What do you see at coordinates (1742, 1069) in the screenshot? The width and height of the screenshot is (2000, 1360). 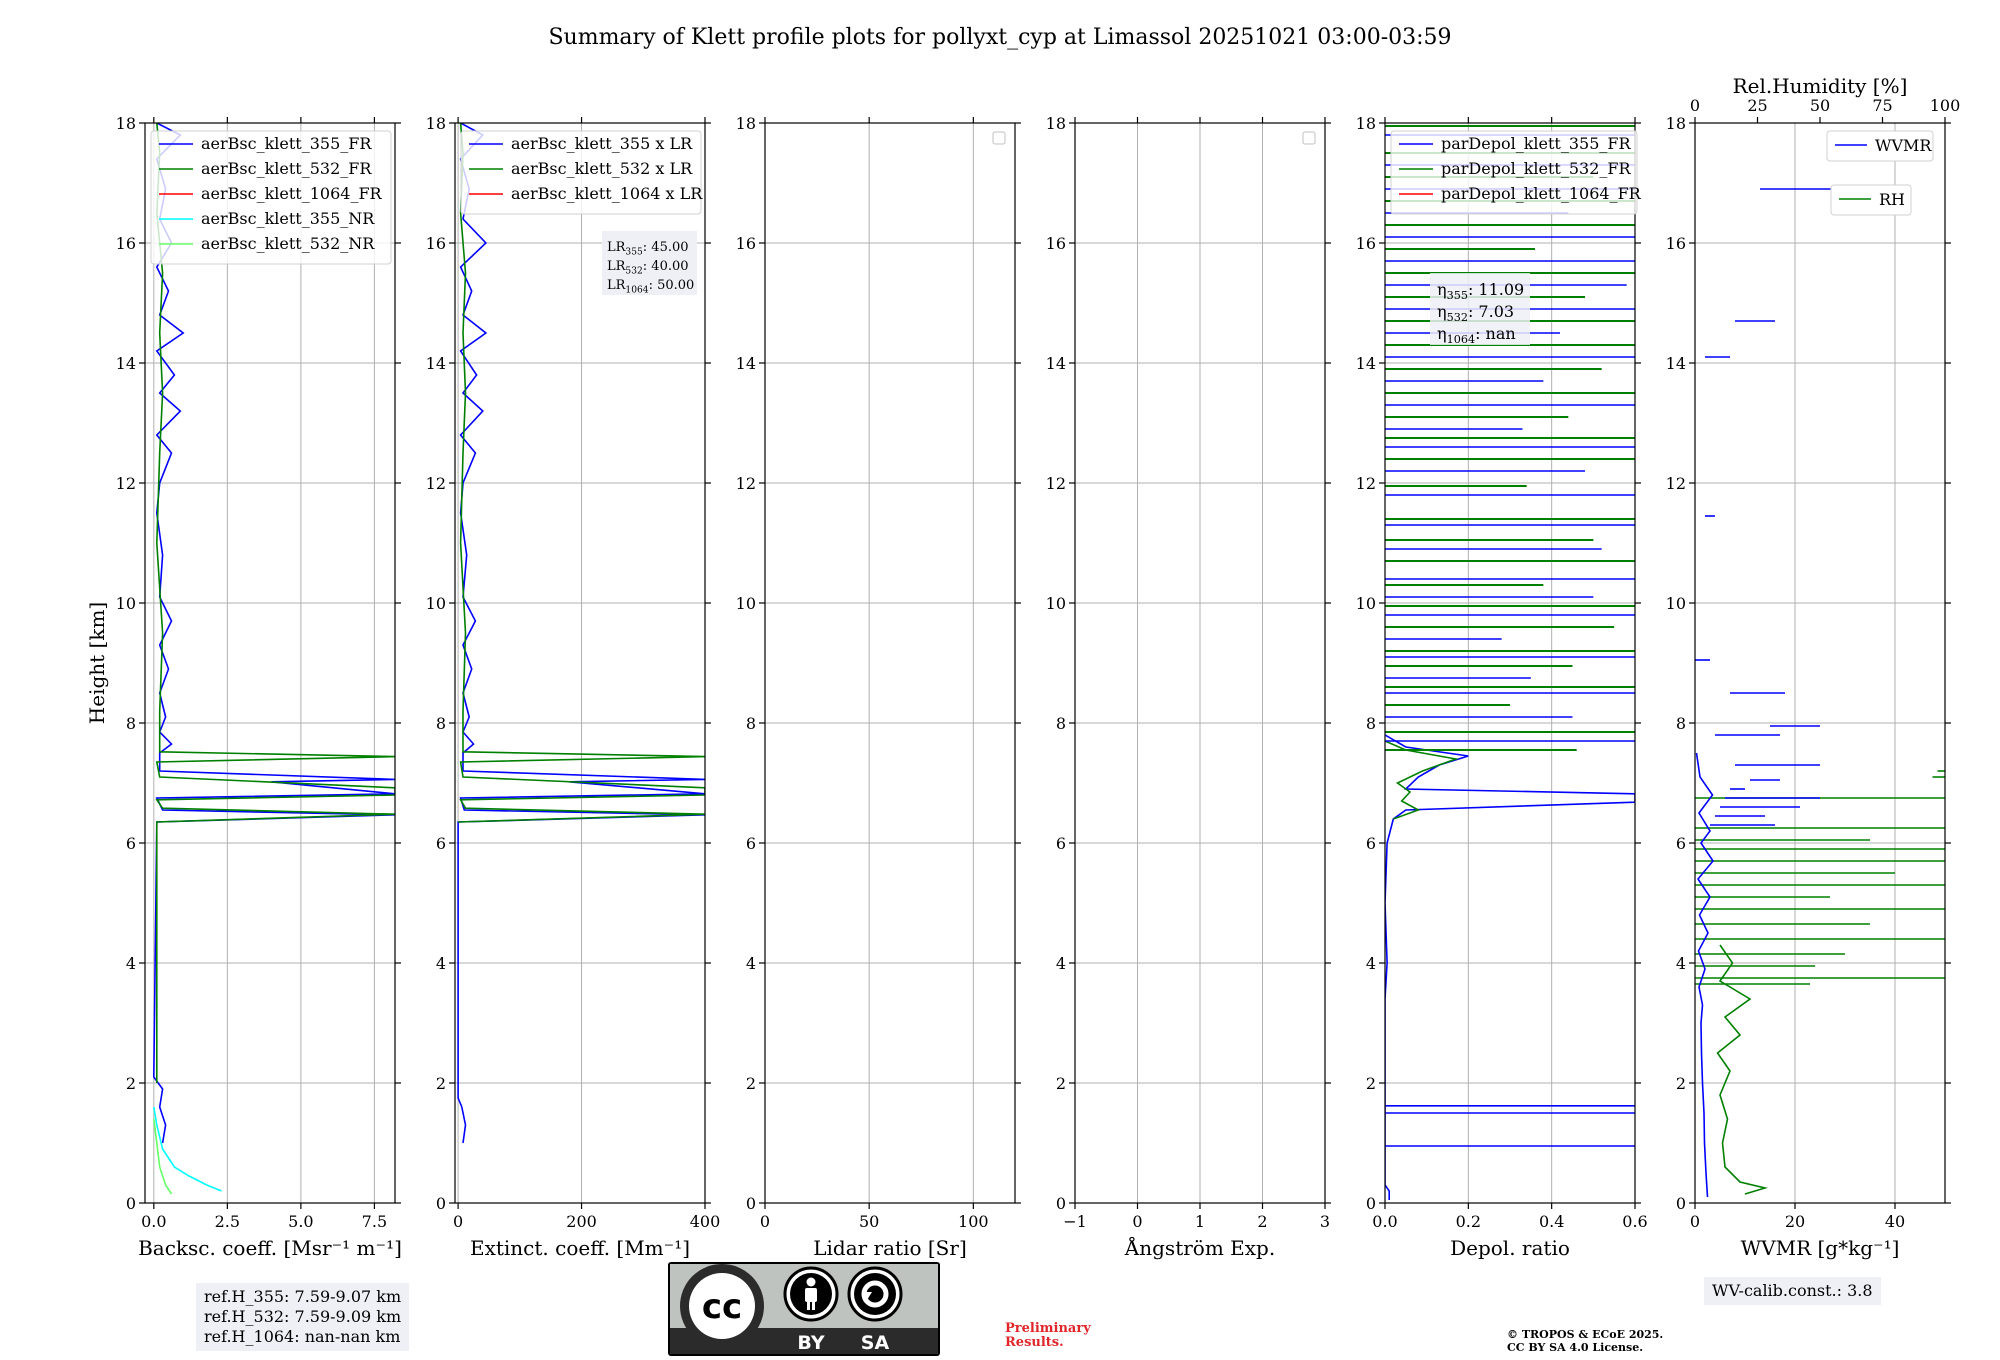 I see `rh-line` at bounding box center [1742, 1069].